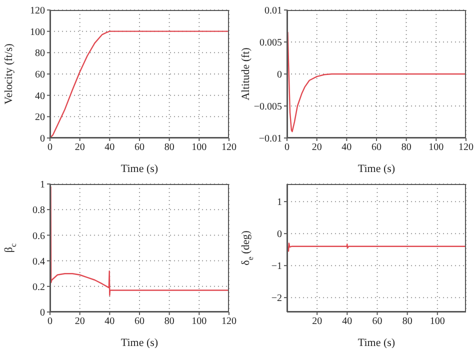 Image resolution: width=474 pixels, height=349 pixels. What do you see at coordinates (40, 96) in the screenshot?
I see `y-tick-label: 40` at bounding box center [40, 96].